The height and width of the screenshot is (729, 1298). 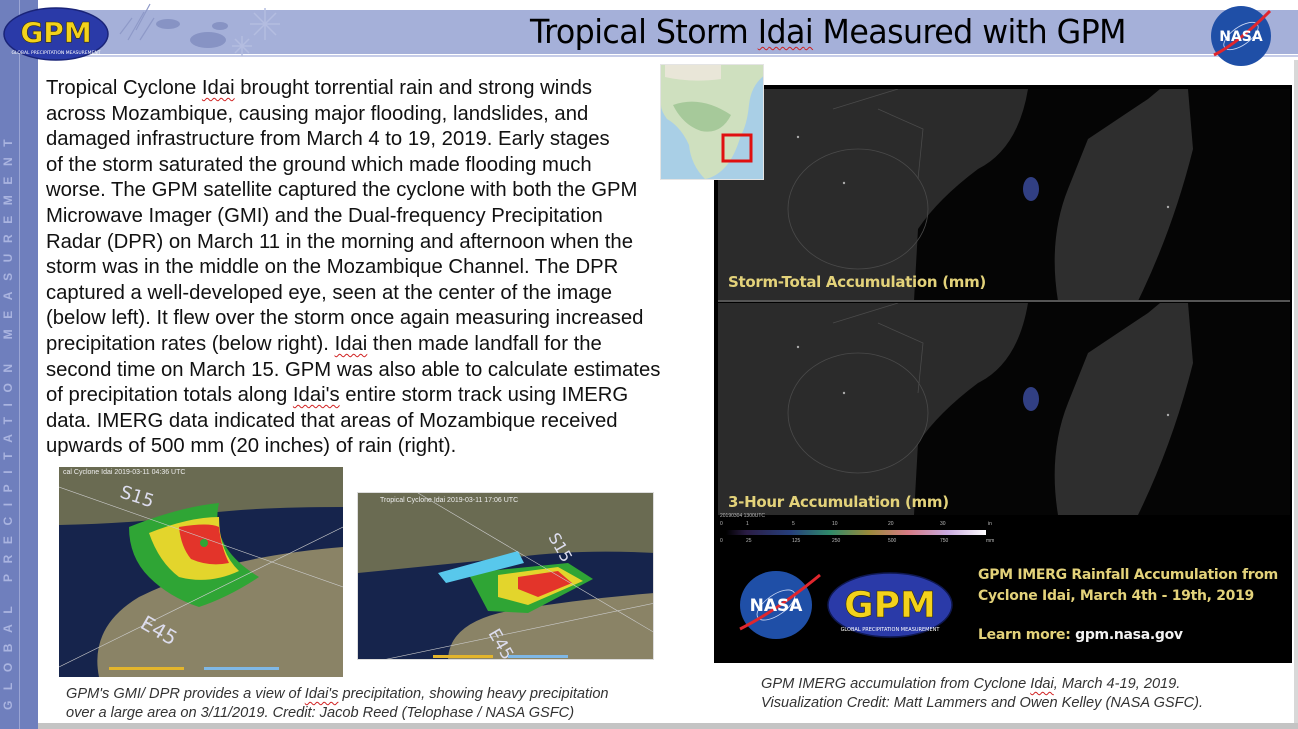 What do you see at coordinates (8, 419) in the screenshot?
I see `sidebar-vertical-text: GLOBAL PRECIPITATION MEASUREMENT` at bounding box center [8, 419].